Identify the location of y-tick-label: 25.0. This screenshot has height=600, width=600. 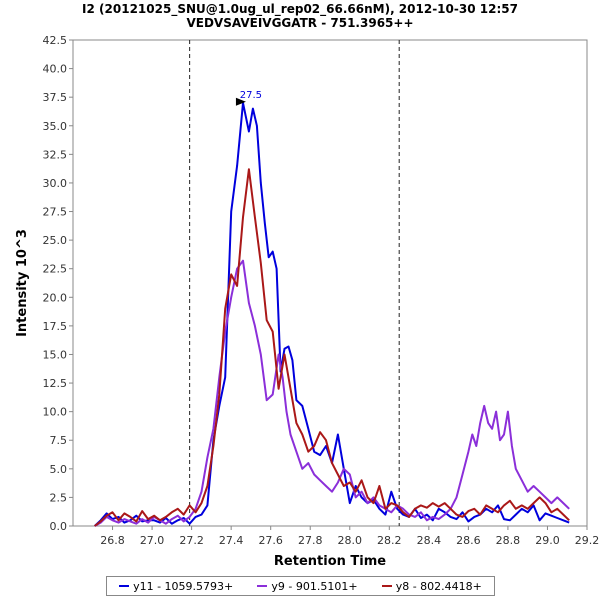
(55, 240).